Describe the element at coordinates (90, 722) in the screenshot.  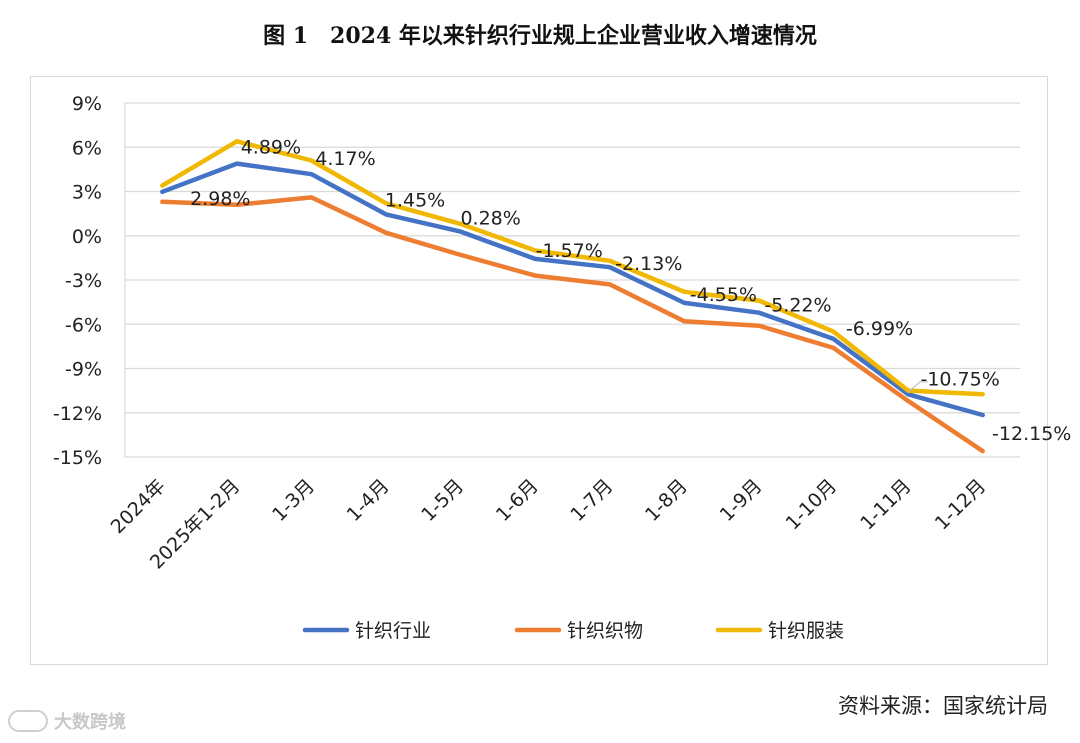
I see `watermark-text: 大数跨境` at that location.